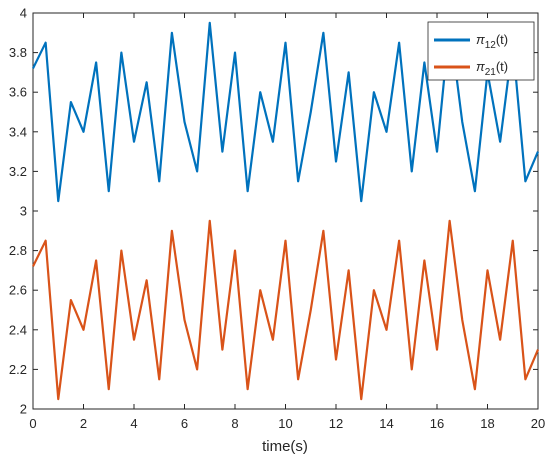 This screenshot has height=467, width=550. What do you see at coordinates (18, 131) in the screenshot?
I see `y-tick-label: 3.4` at bounding box center [18, 131].